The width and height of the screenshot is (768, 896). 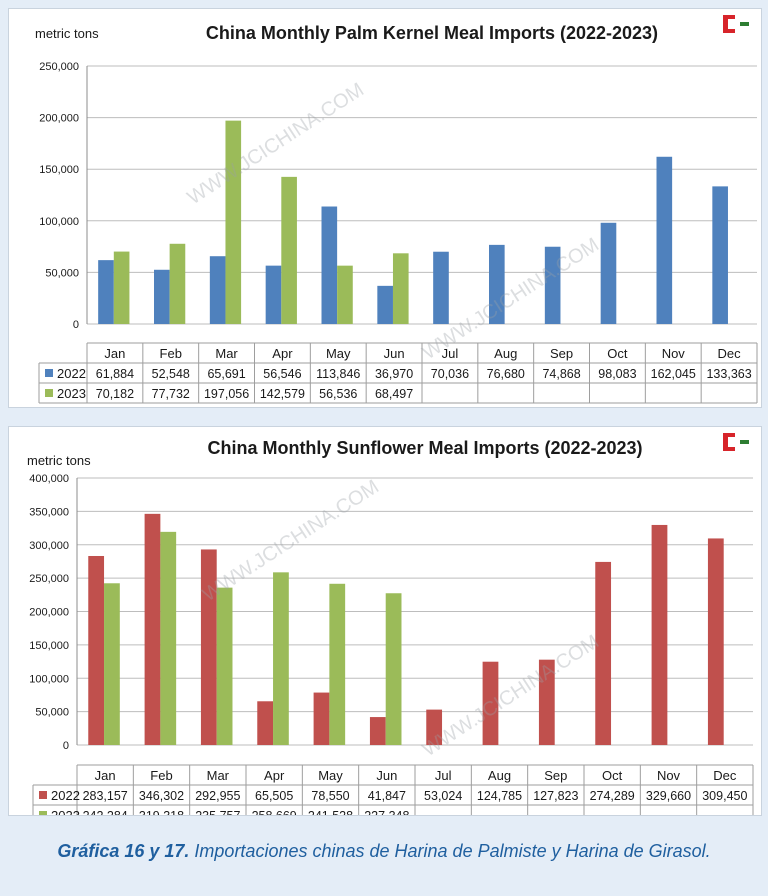 What do you see at coordinates (49, 613) in the screenshot?
I see `y-tick-label: 200,000` at bounding box center [49, 613].